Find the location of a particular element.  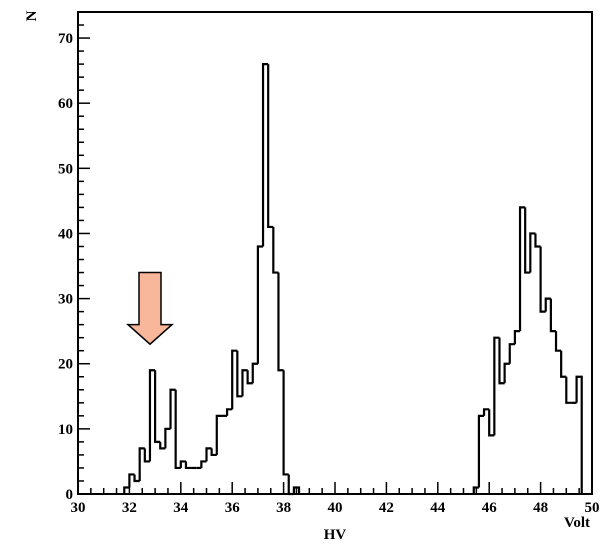

y-tick-label: 20 is located at coordinates (65, 365).